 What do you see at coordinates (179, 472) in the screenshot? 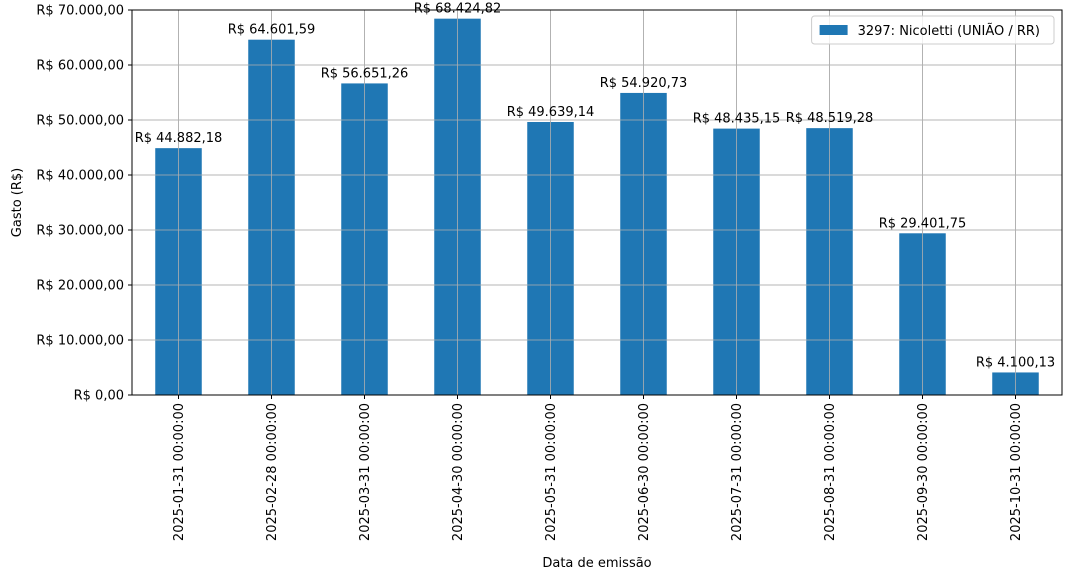
I see `x-tick-label: 2025-01-31 00:00:00` at bounding box center [179, 472].